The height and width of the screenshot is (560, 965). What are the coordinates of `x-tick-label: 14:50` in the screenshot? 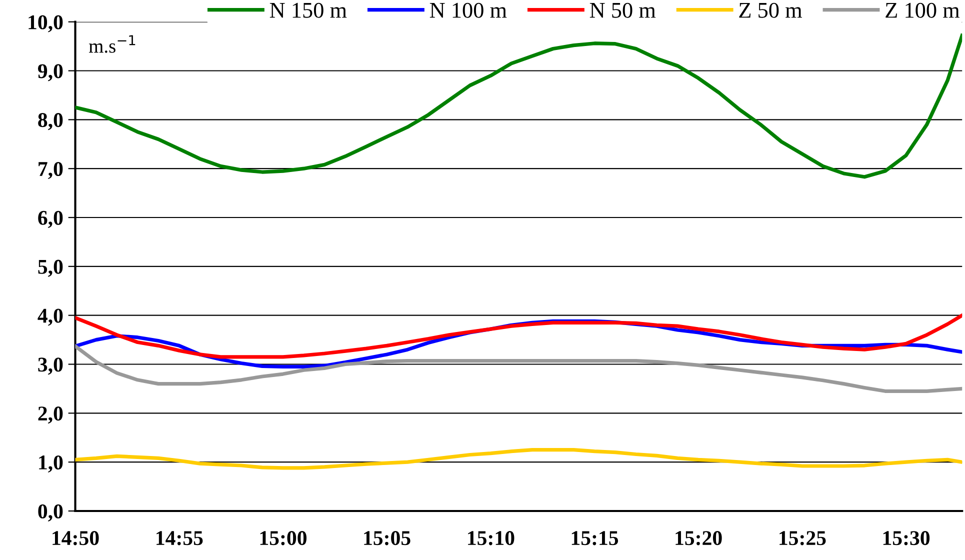 It's located at (75, 538).